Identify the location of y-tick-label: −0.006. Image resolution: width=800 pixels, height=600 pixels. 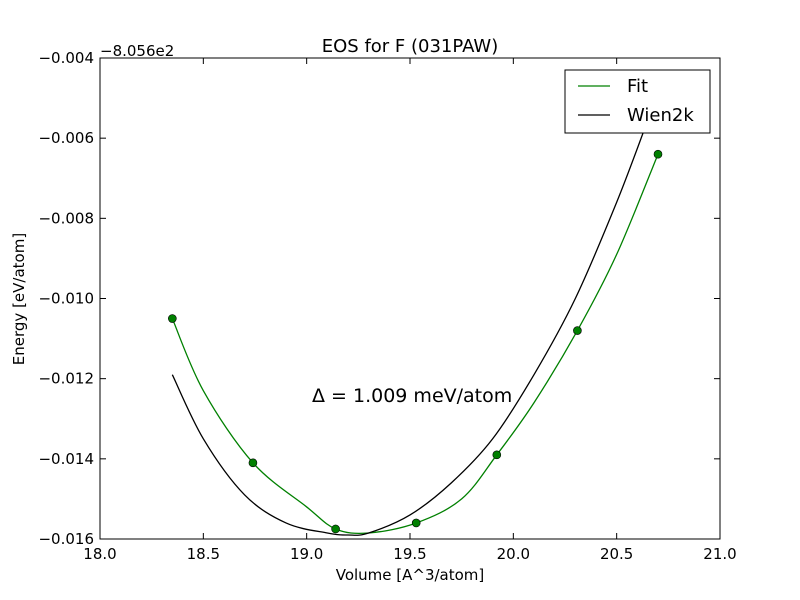
(66, 138).